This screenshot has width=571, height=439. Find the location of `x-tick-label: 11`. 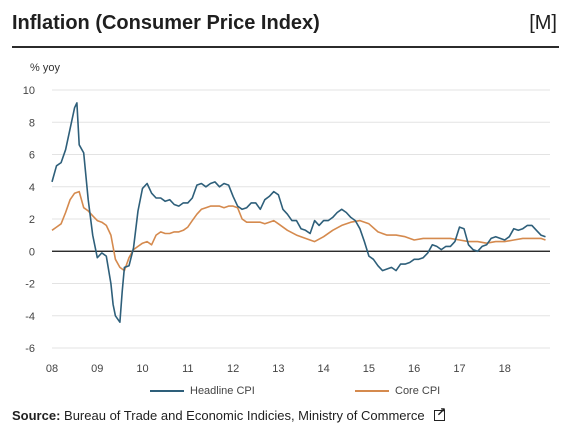

x-tick-label: 11 is located at coordinates (187, 369).